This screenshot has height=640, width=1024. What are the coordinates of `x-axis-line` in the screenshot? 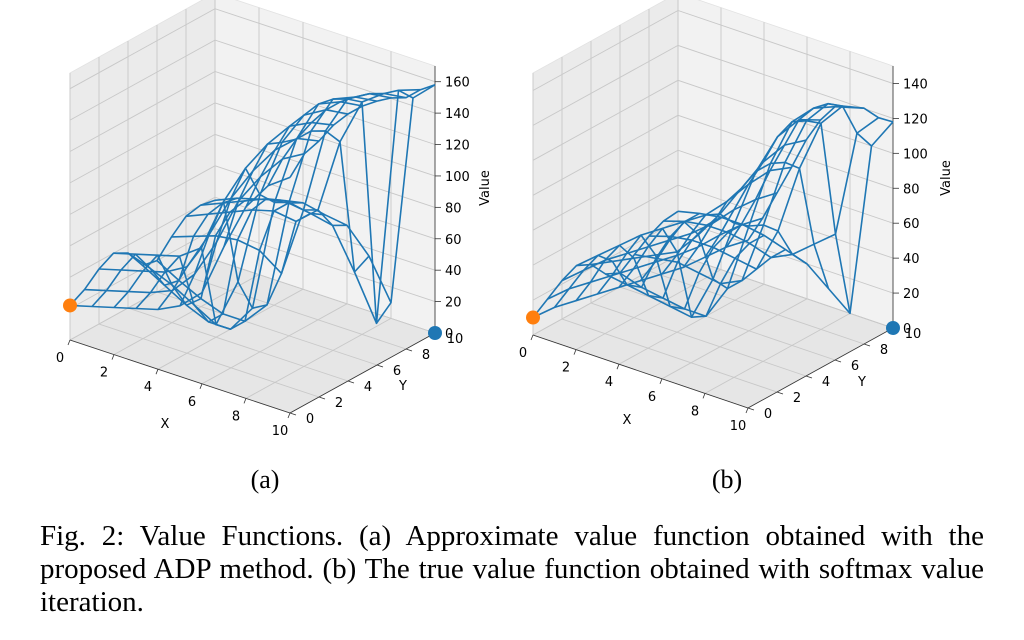 It's located at (640, 371).